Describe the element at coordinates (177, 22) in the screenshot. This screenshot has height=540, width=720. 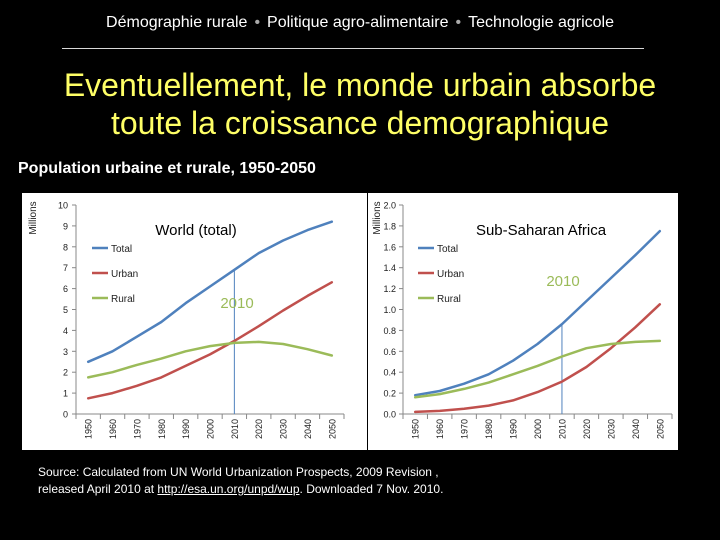
I see `nav-item-demographie: Démographie rurale` at that location.